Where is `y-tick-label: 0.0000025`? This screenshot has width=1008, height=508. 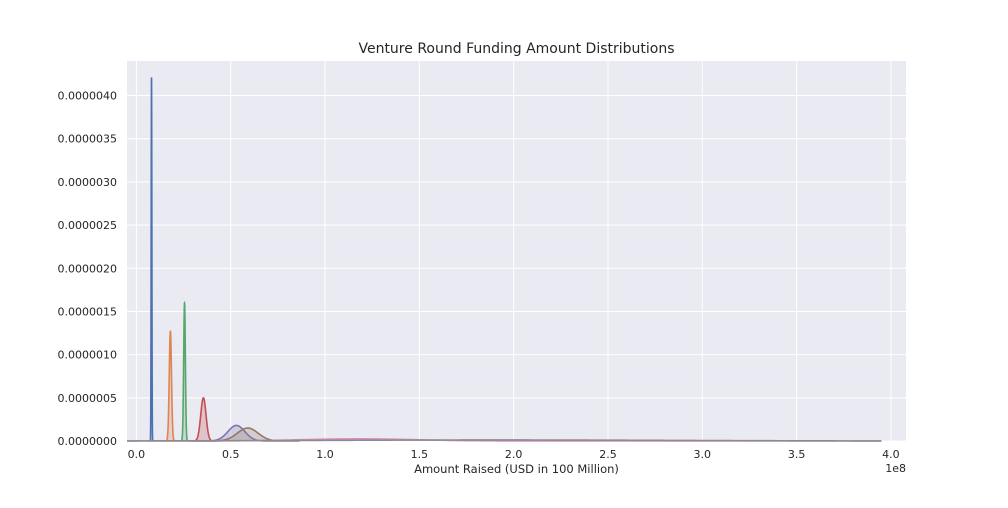 y-tick-label: 0.0000025 is located at coordinates (88, 225).